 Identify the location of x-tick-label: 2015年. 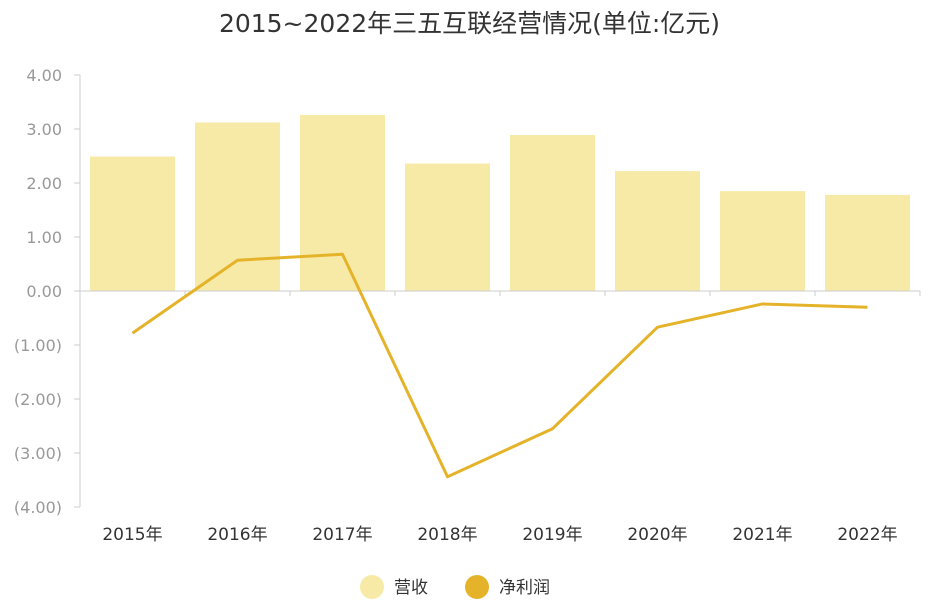
(132, 535).